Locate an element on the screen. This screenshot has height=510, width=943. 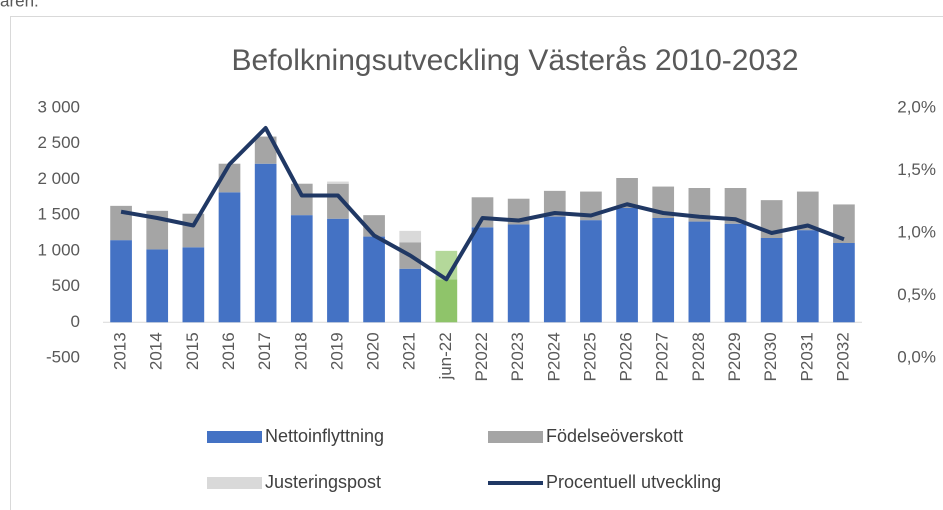
x-tick-label: P2032 is located at coordinates (842, 356).